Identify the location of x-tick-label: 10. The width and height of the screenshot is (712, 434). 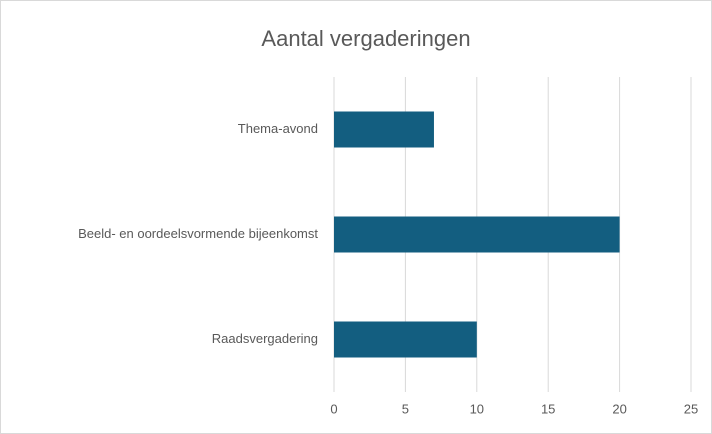
(477, 408).